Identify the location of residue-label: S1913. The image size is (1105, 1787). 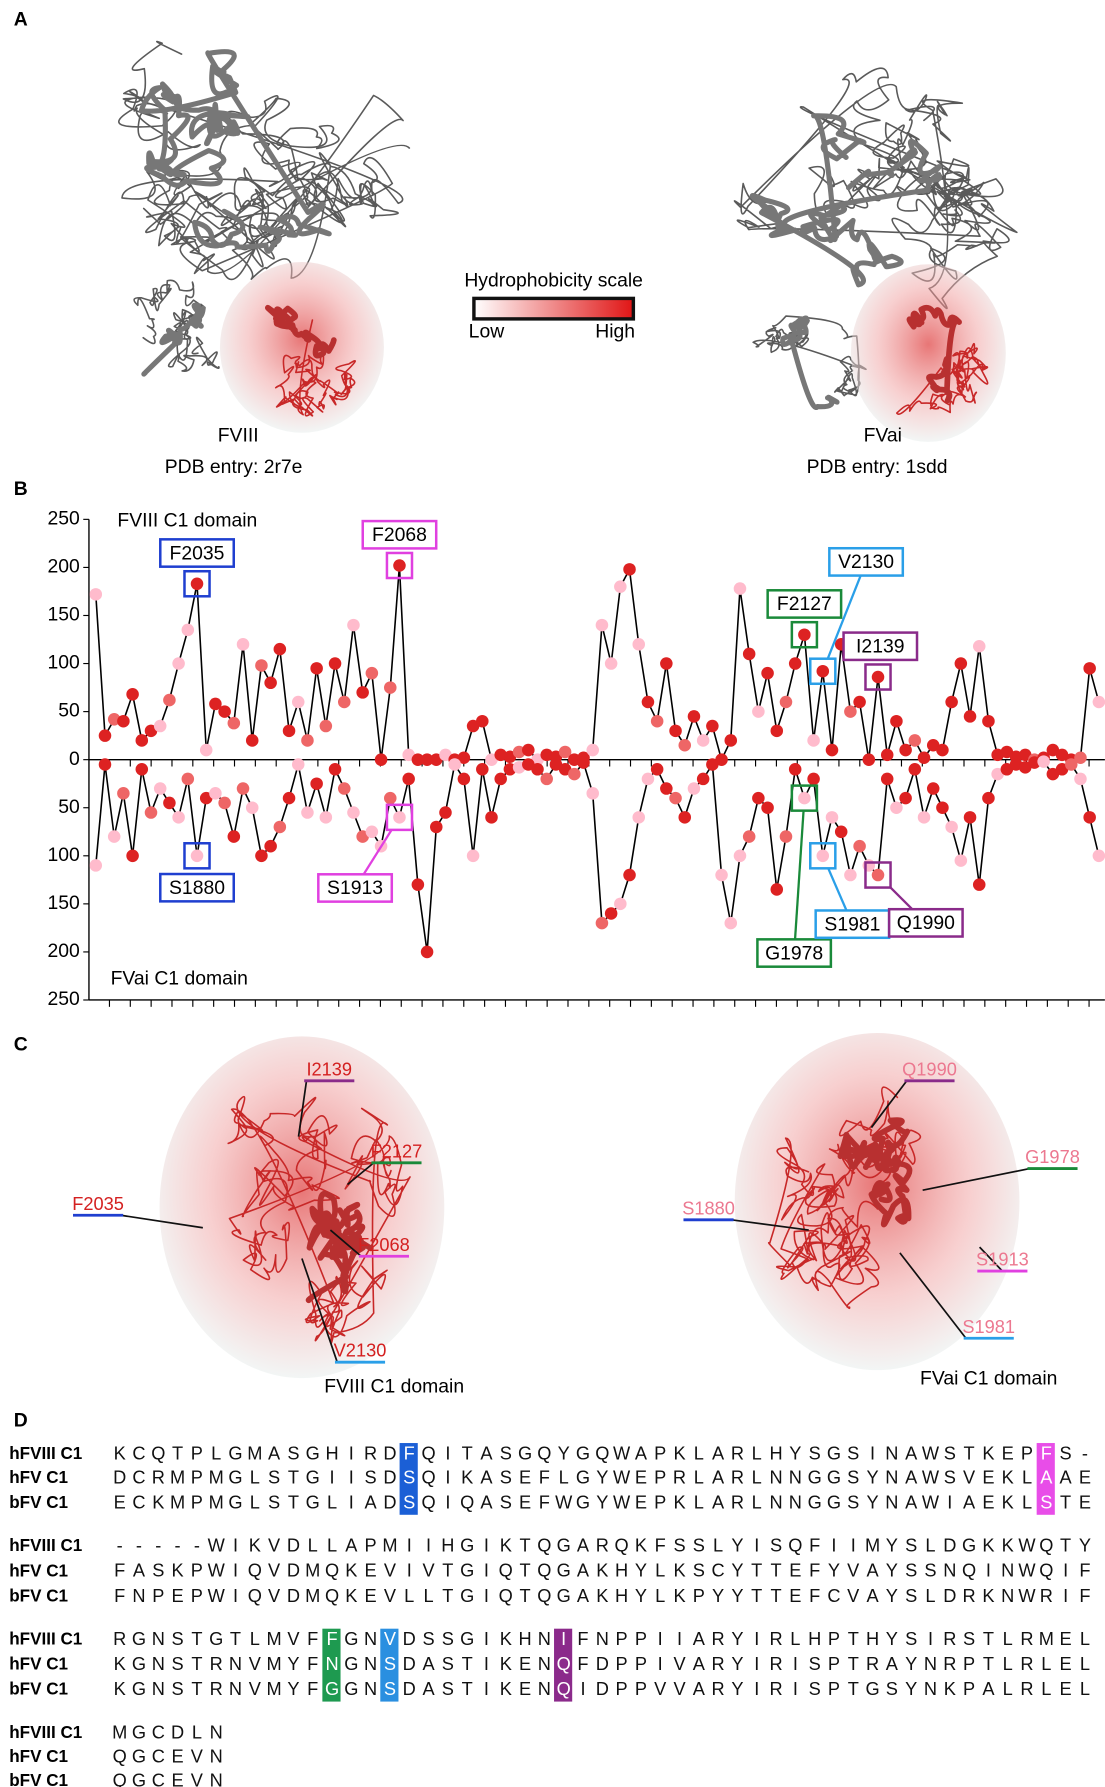
(1002, 1260).